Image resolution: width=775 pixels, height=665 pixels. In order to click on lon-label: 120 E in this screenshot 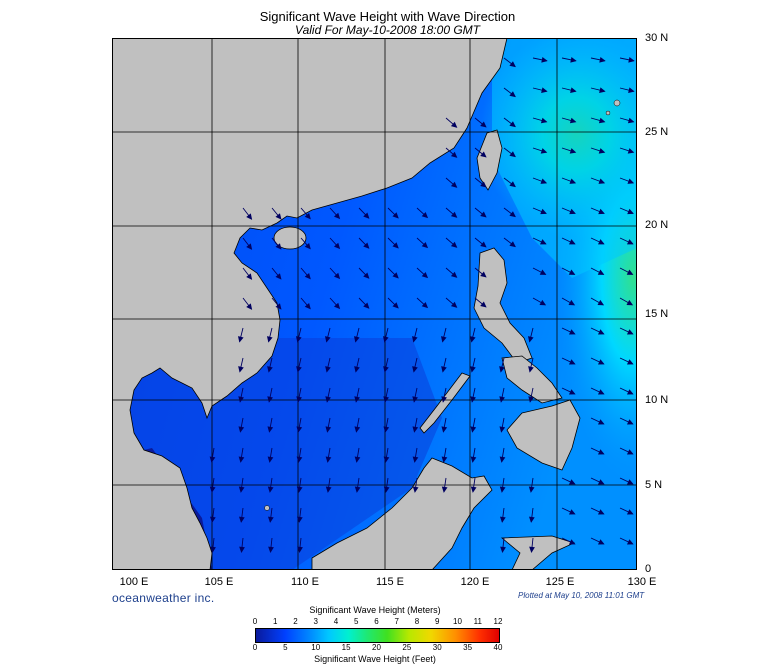, I will do `click(475, 582)`.